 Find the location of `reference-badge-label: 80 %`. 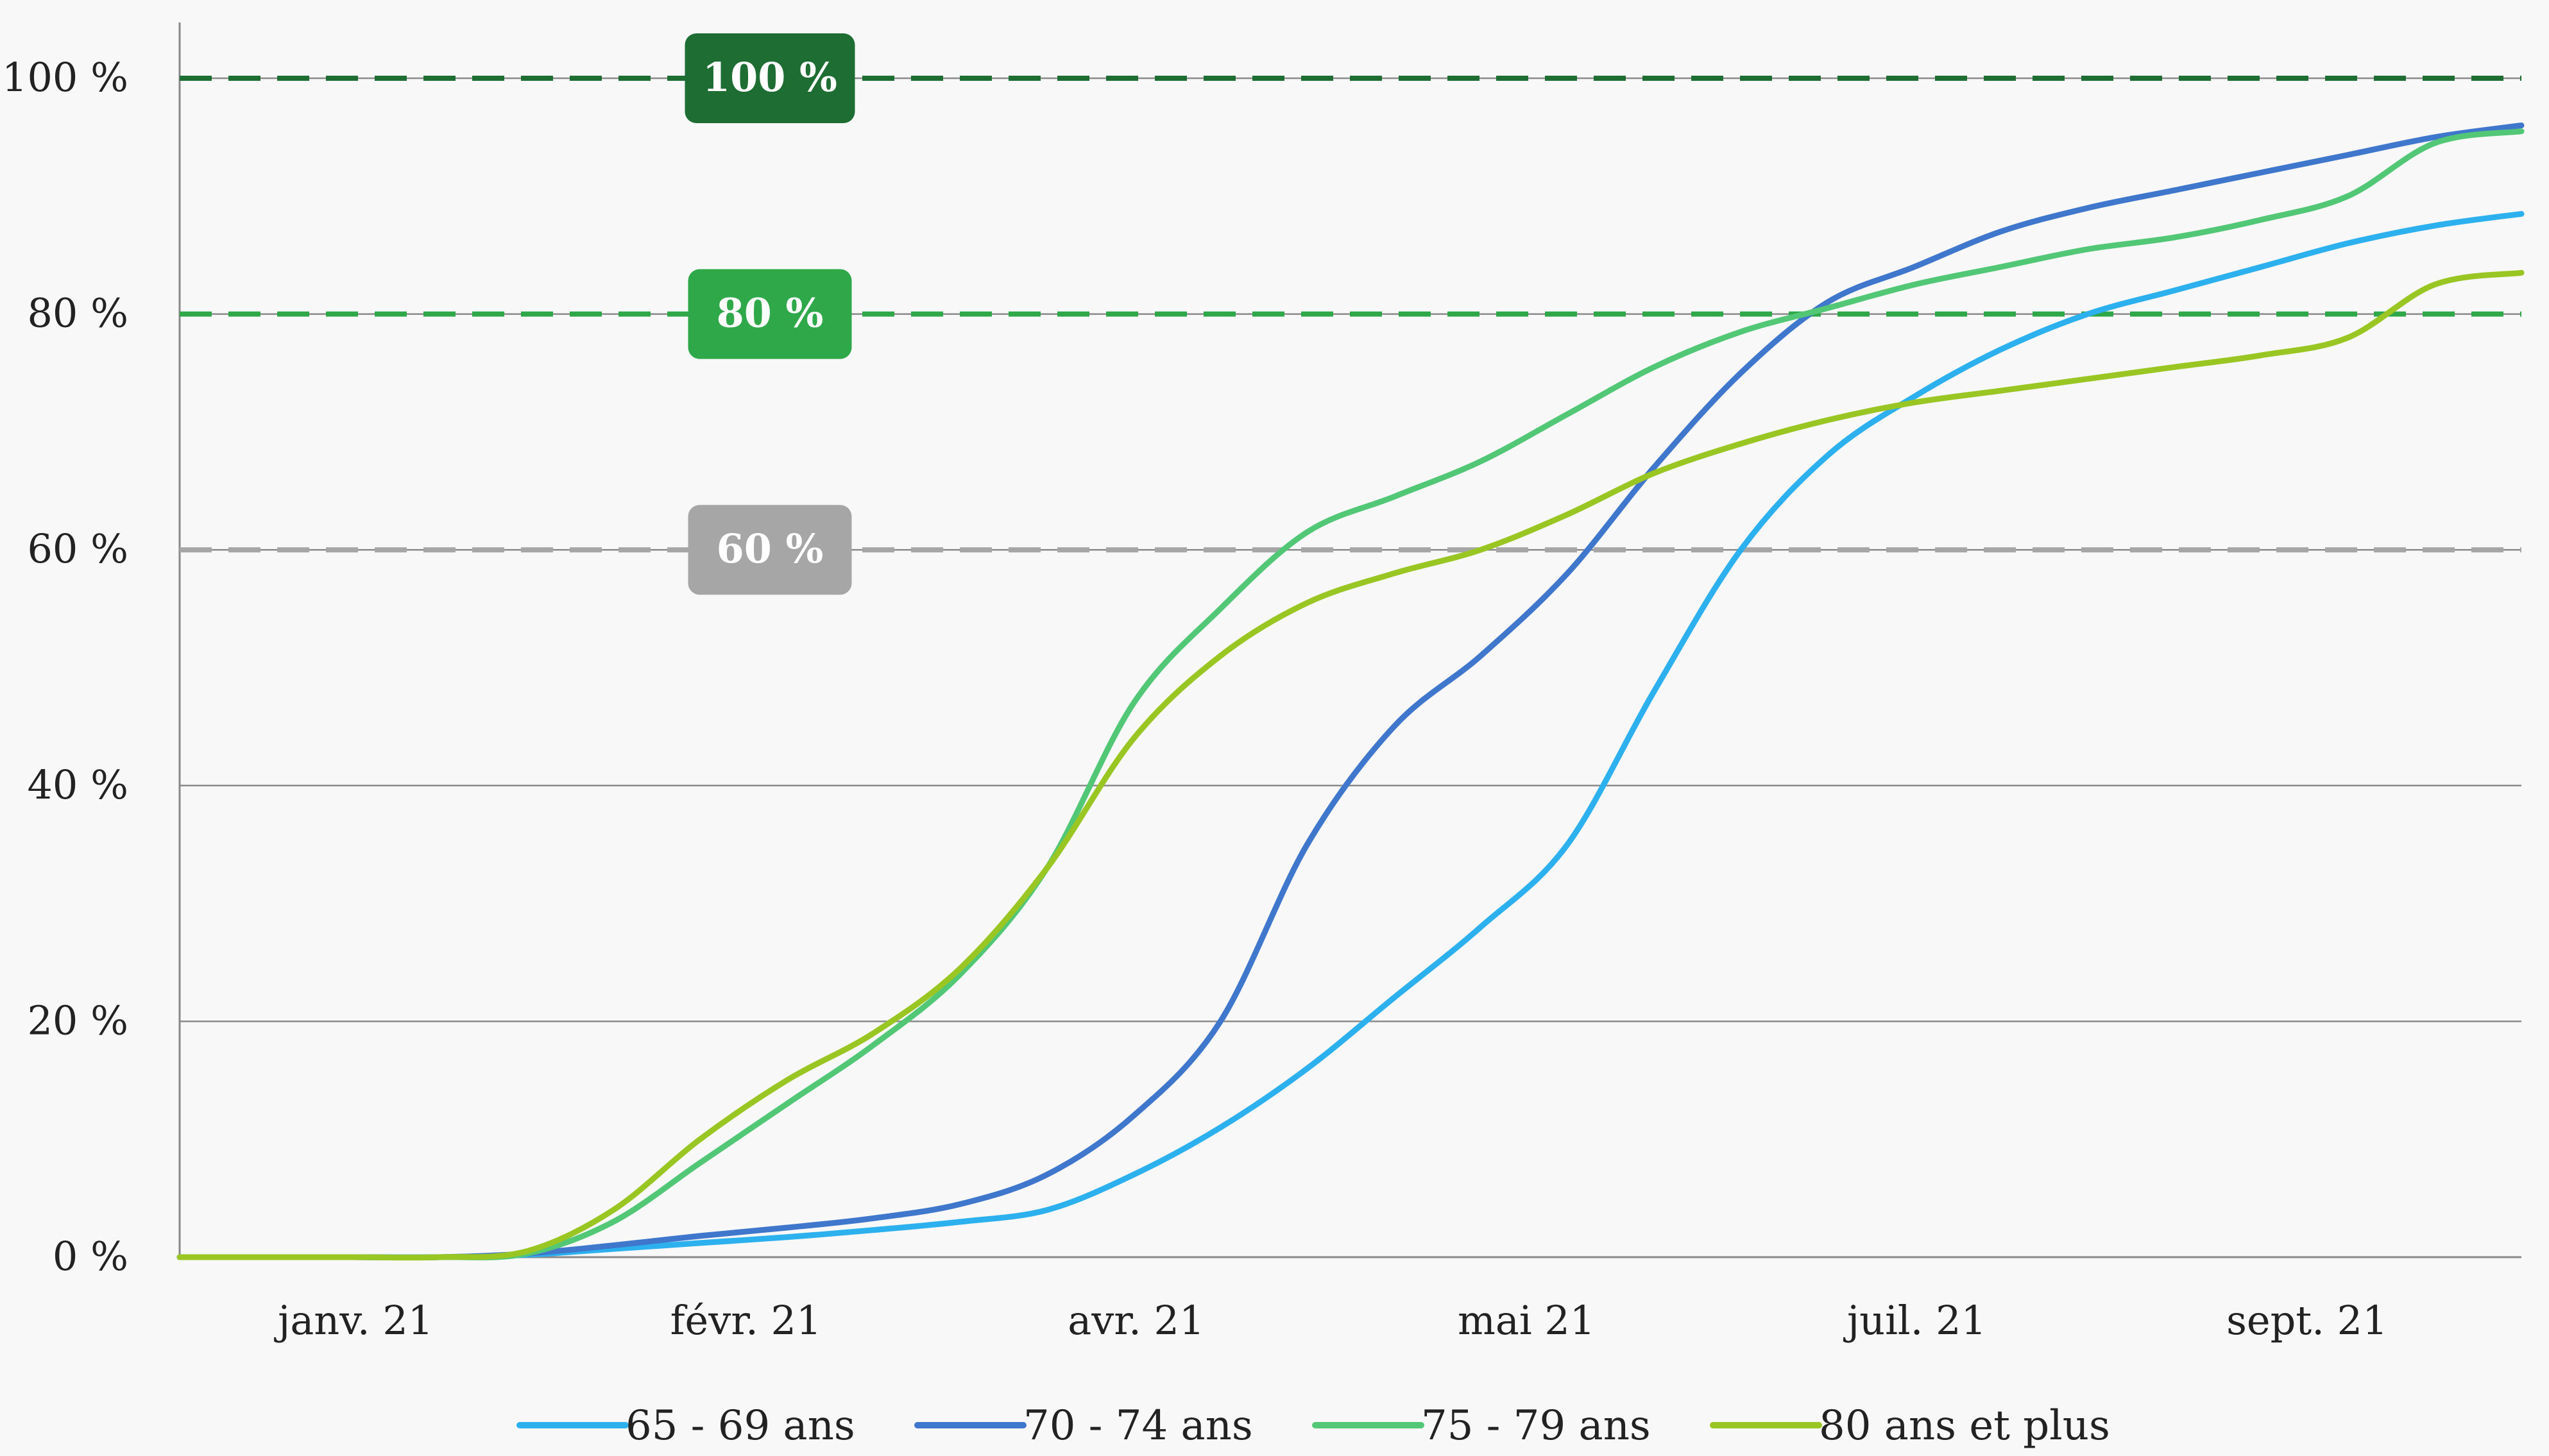

reference-badge-label: 80 % is located at coordinates (770, 313).